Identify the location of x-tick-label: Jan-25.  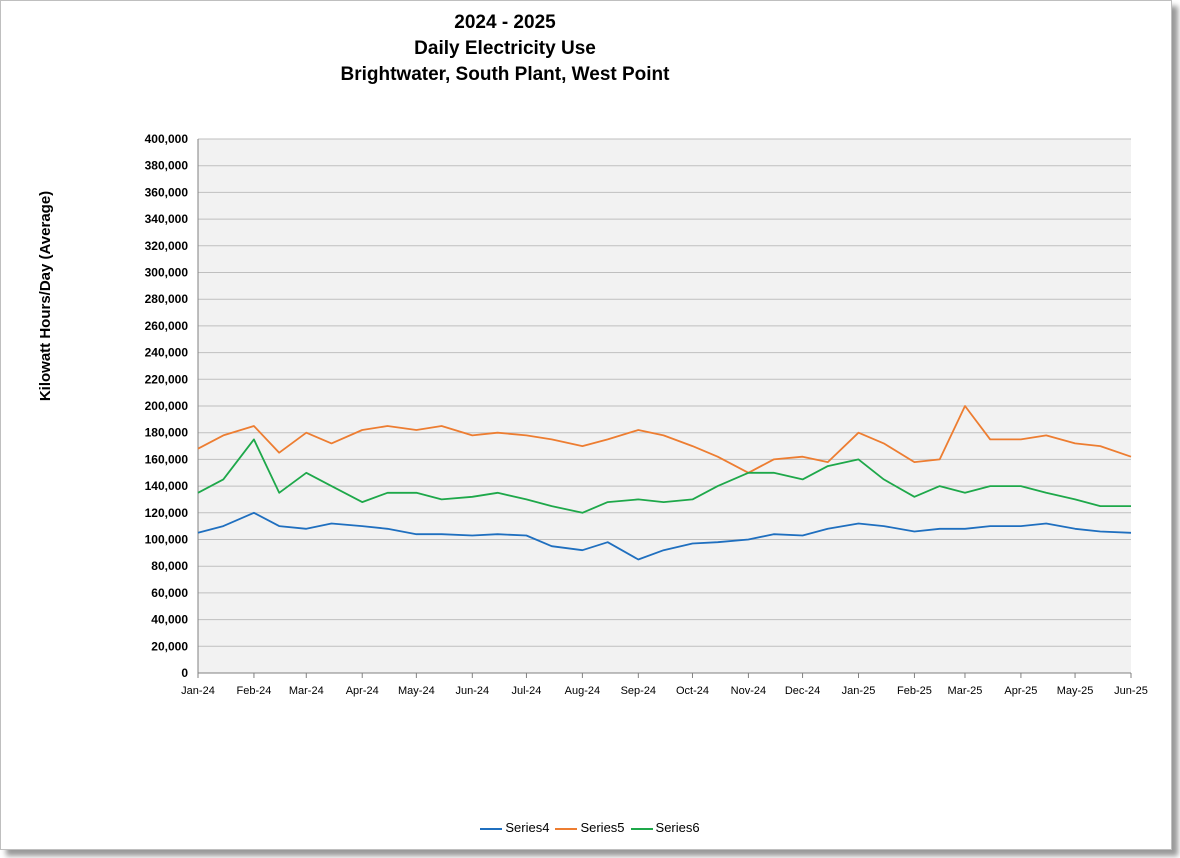
(859, 691).